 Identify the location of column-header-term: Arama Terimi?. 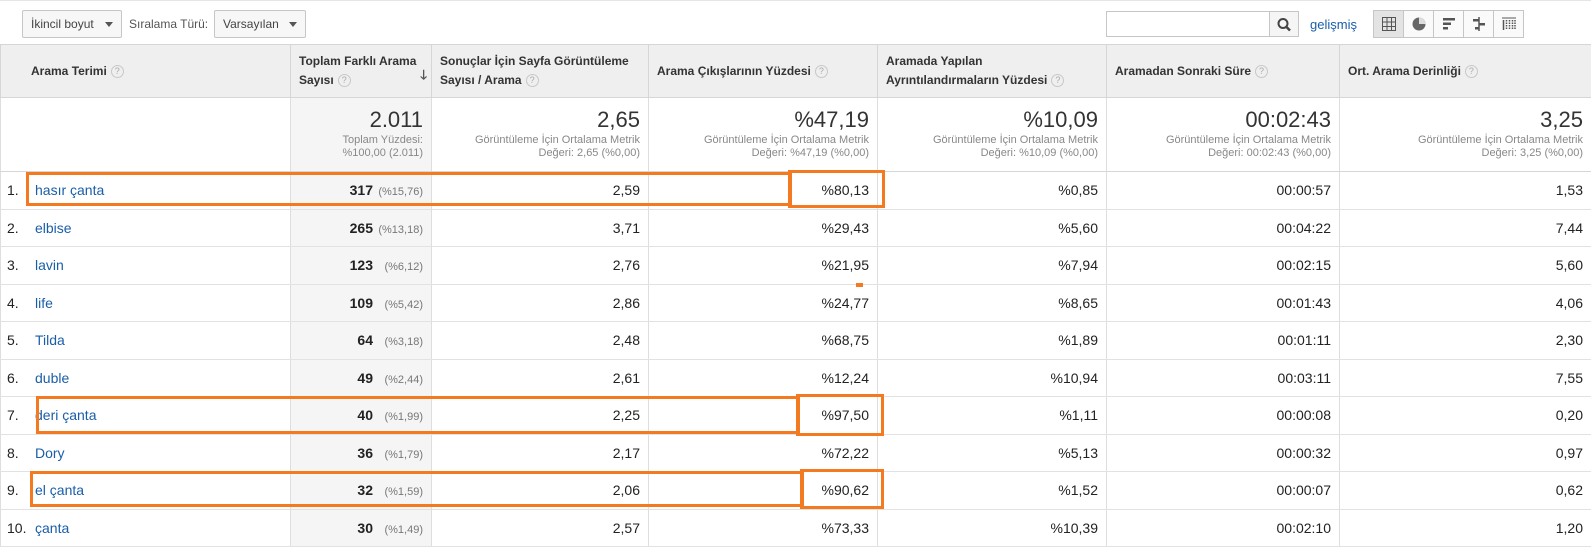
(145, 71).